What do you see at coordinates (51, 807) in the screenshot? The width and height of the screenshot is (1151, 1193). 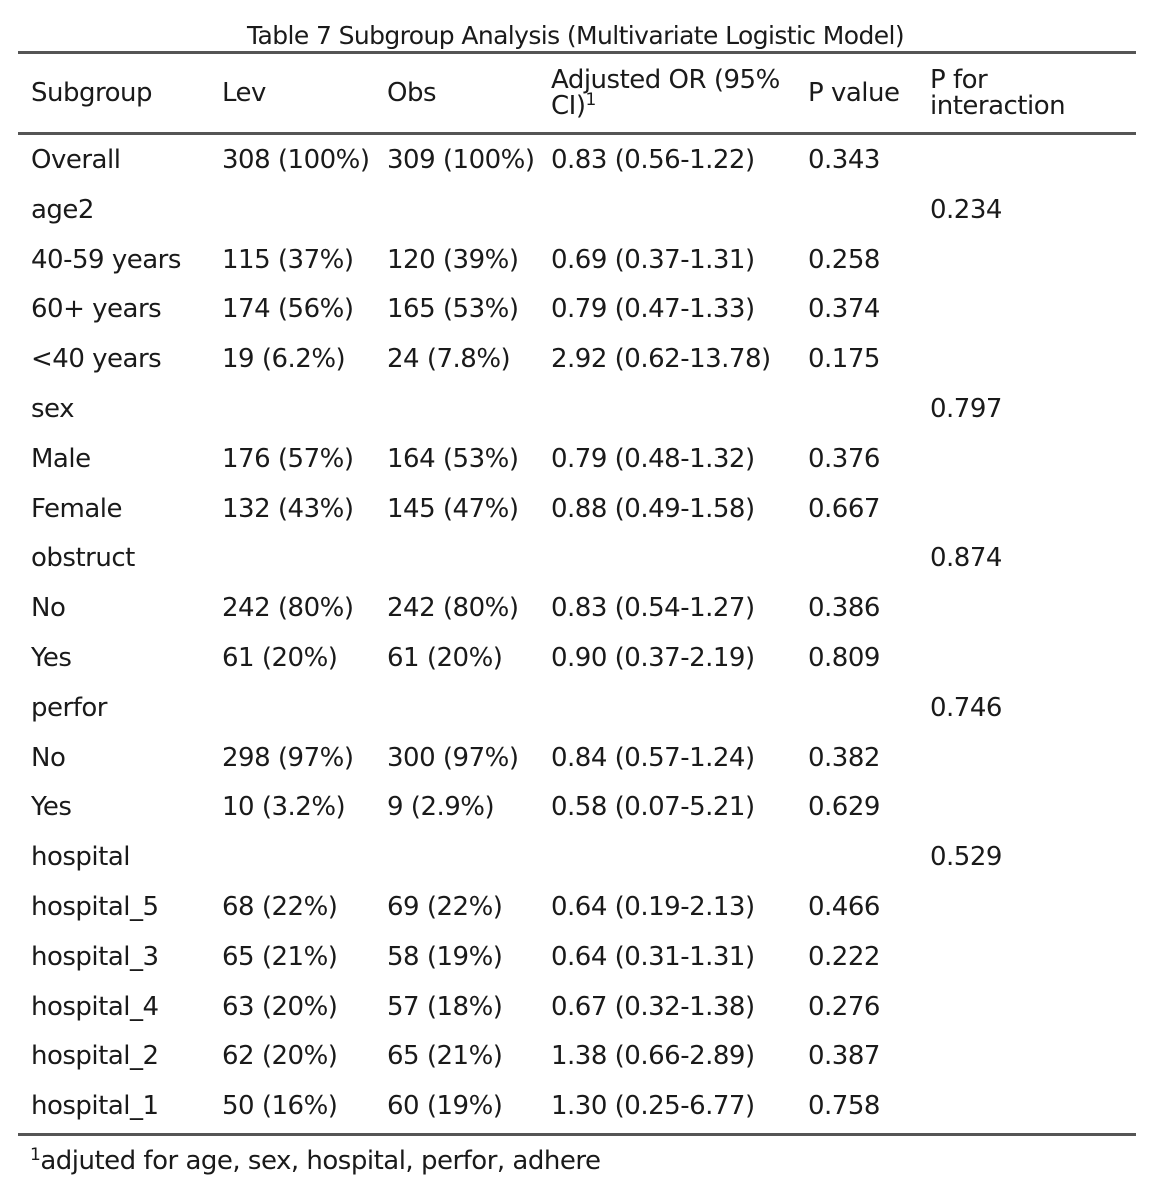 I see `cell-subgroup: Yes` at bounding box center [51, 807].